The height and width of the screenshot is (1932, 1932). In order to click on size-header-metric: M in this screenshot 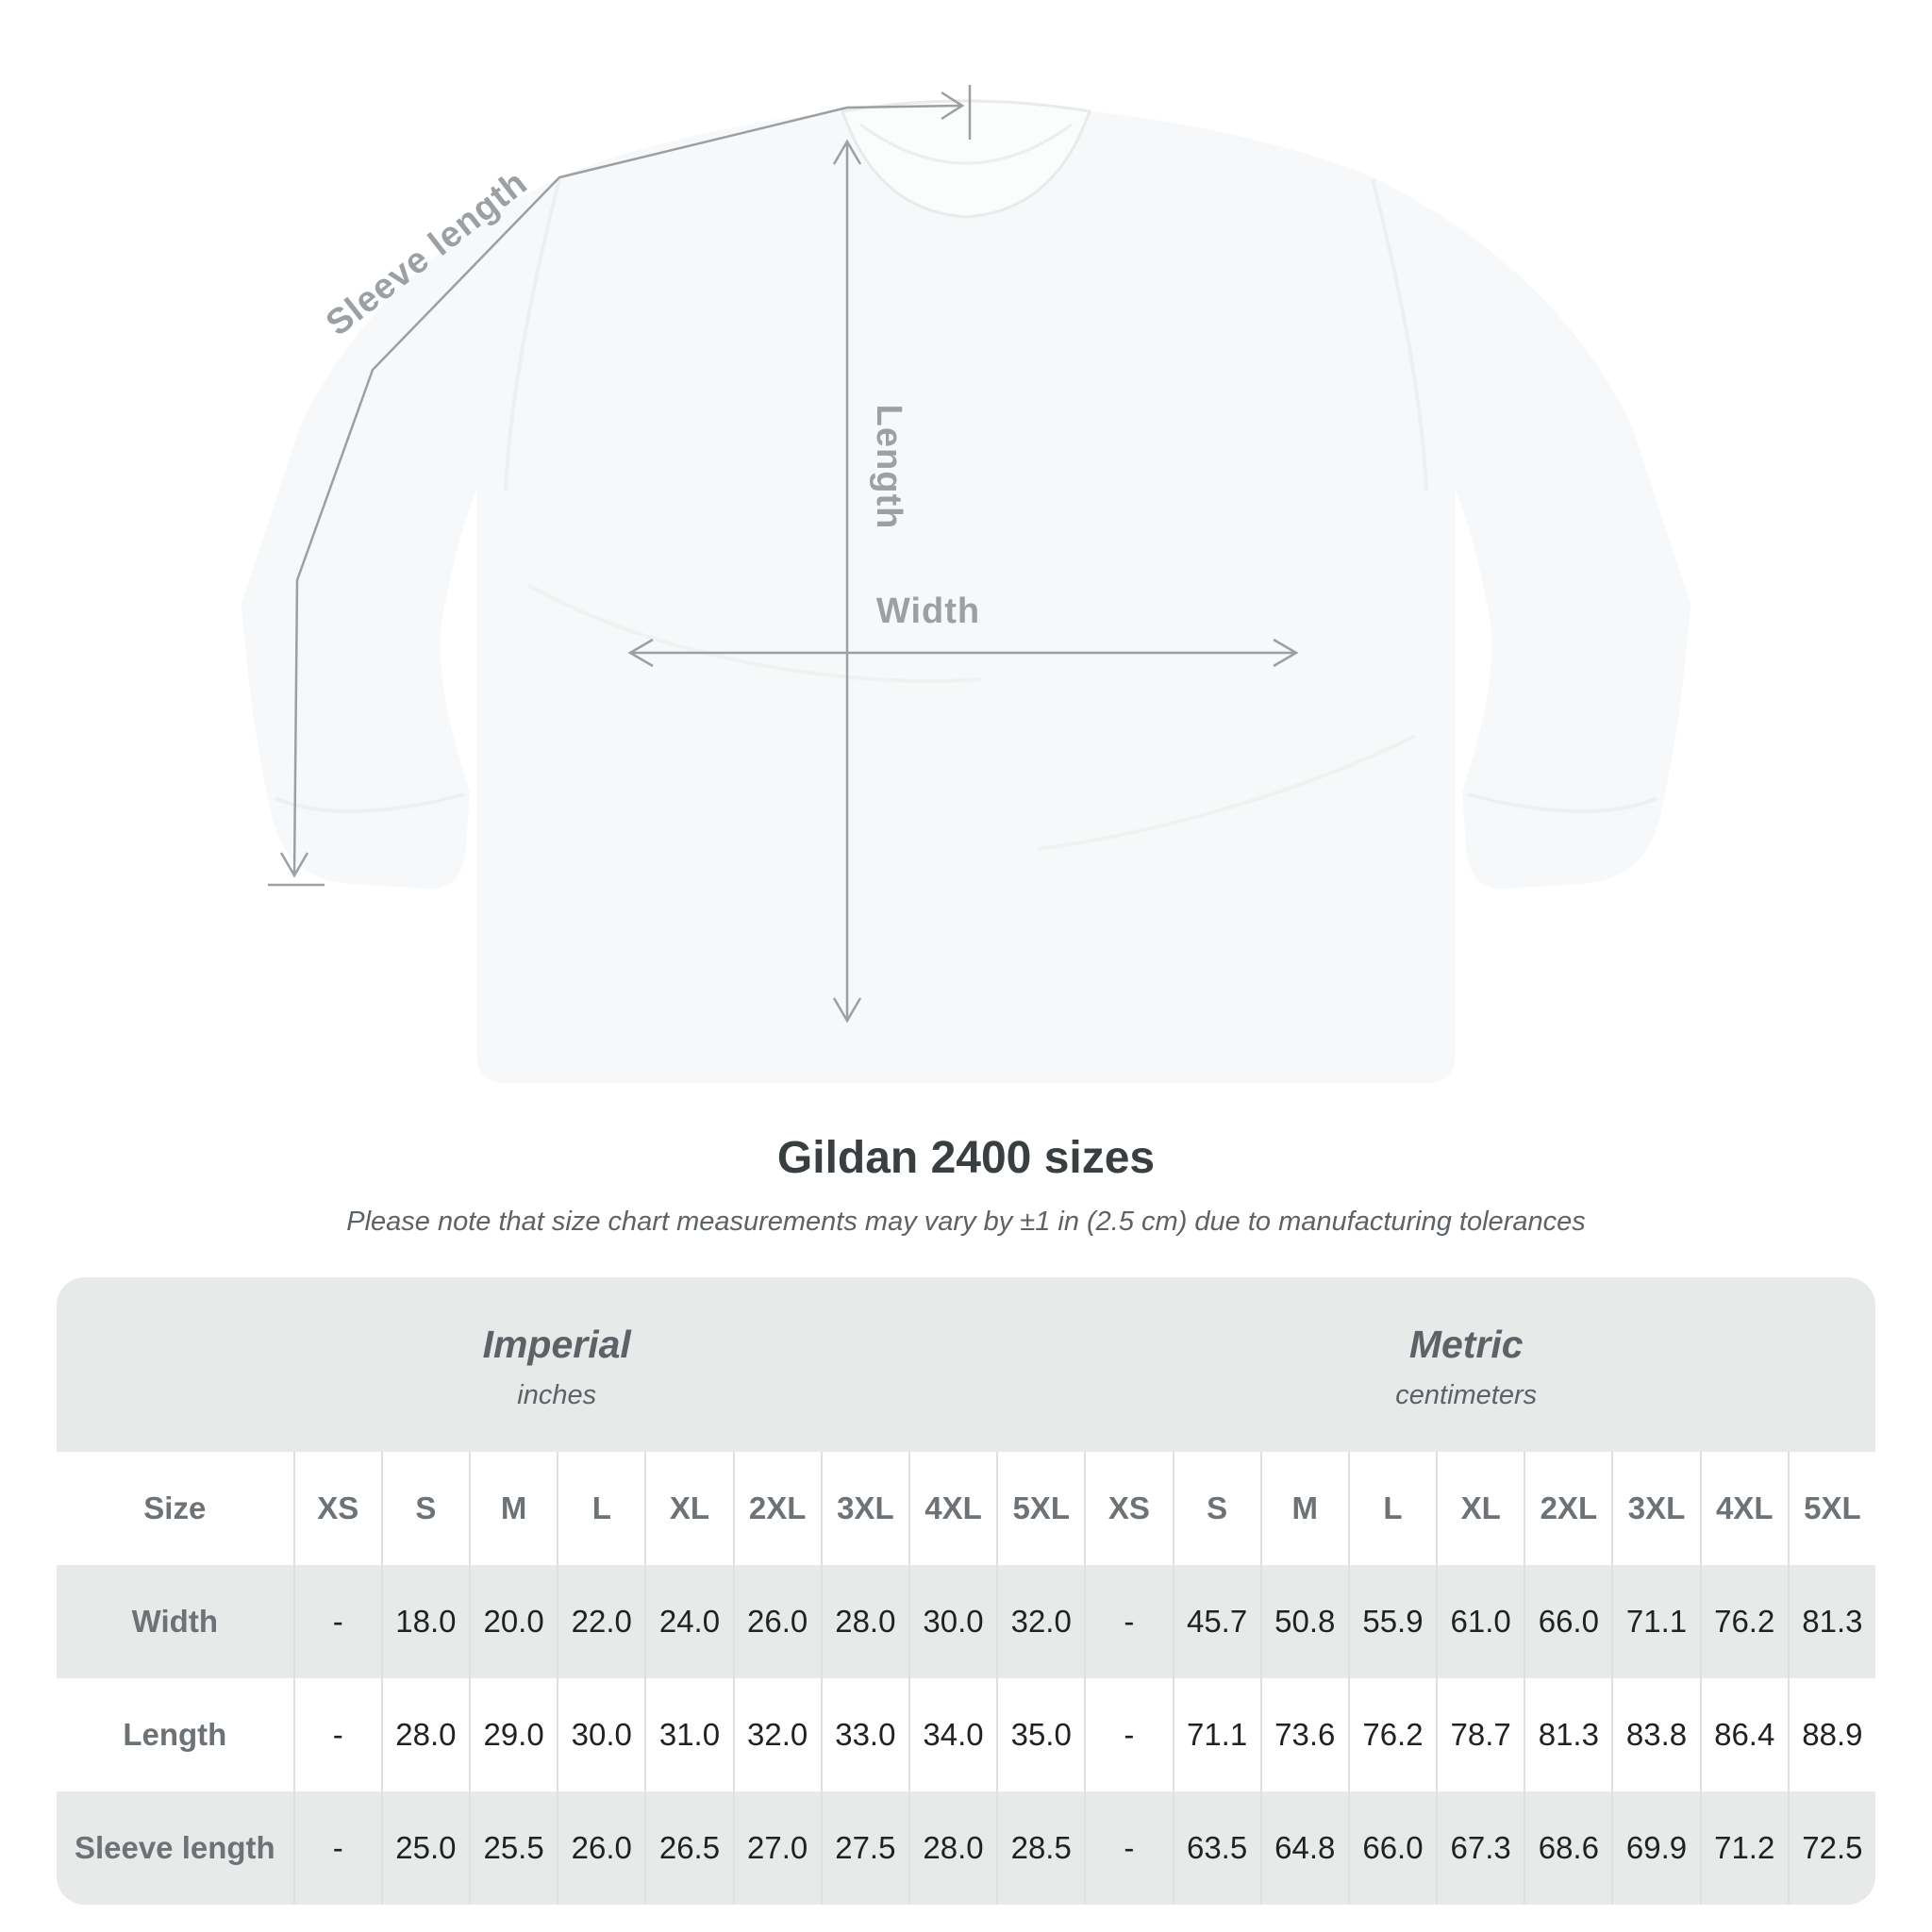, I will do `click(1304, 1508)`.